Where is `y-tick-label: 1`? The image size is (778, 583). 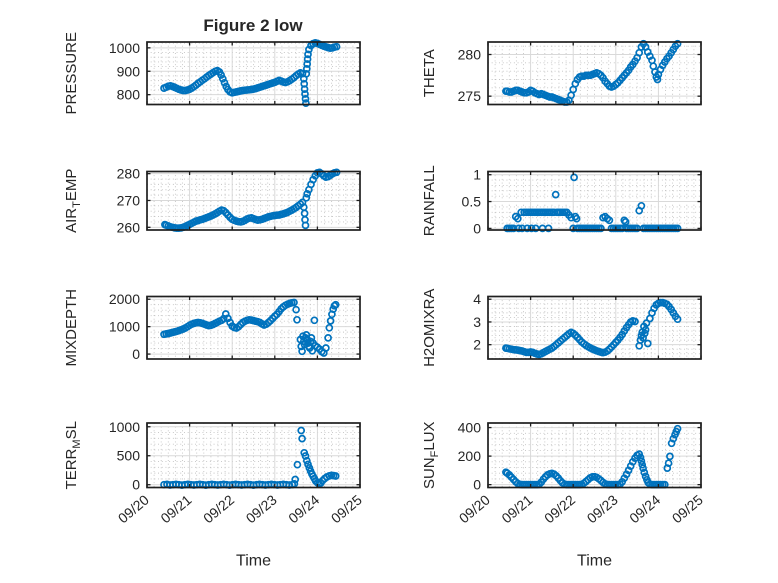
y-tick-label: 1 is located at coordinates (477, 175).